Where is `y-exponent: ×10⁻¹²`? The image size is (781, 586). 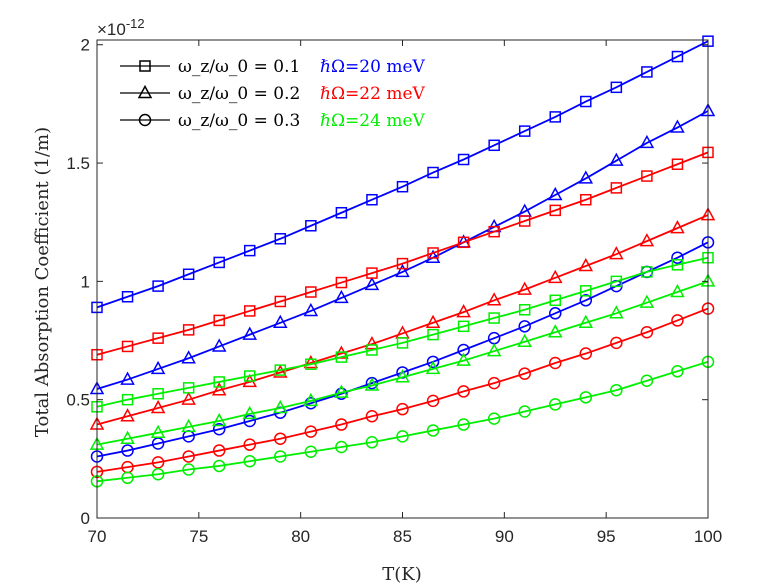
y-exponent: ×10⁻¹² is located at coordinates (121, 27).